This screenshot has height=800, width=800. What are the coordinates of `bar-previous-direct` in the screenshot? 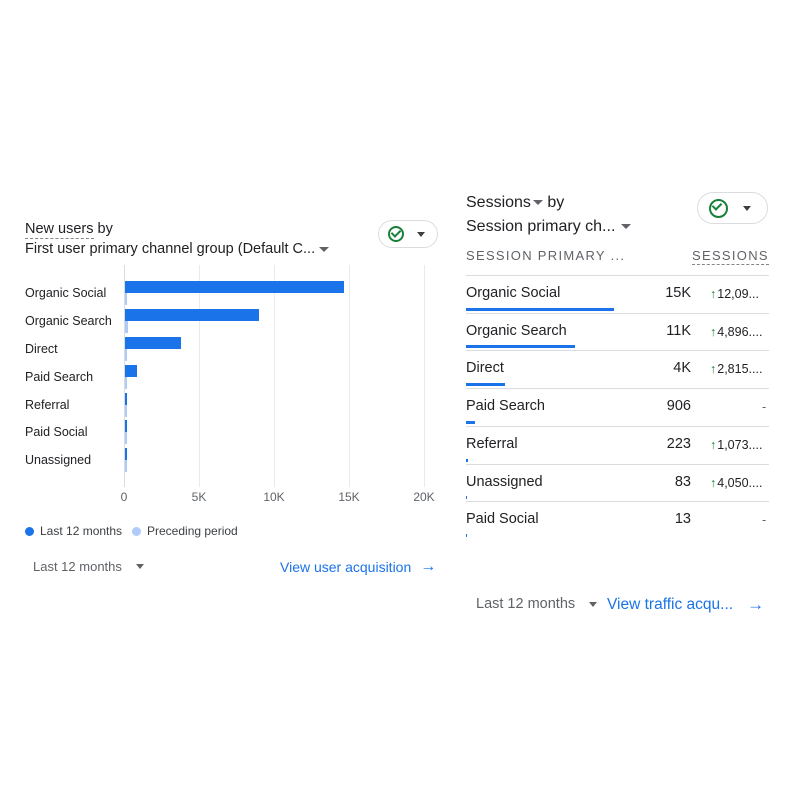 It's located at (126, 355).